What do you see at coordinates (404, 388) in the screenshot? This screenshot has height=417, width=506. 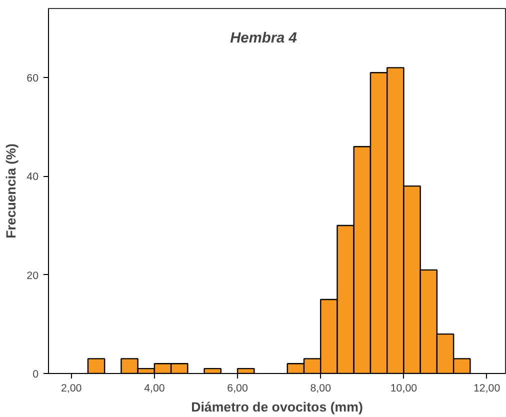 I see `x-tick-label: 10,00` at bounding box center [404, 388].